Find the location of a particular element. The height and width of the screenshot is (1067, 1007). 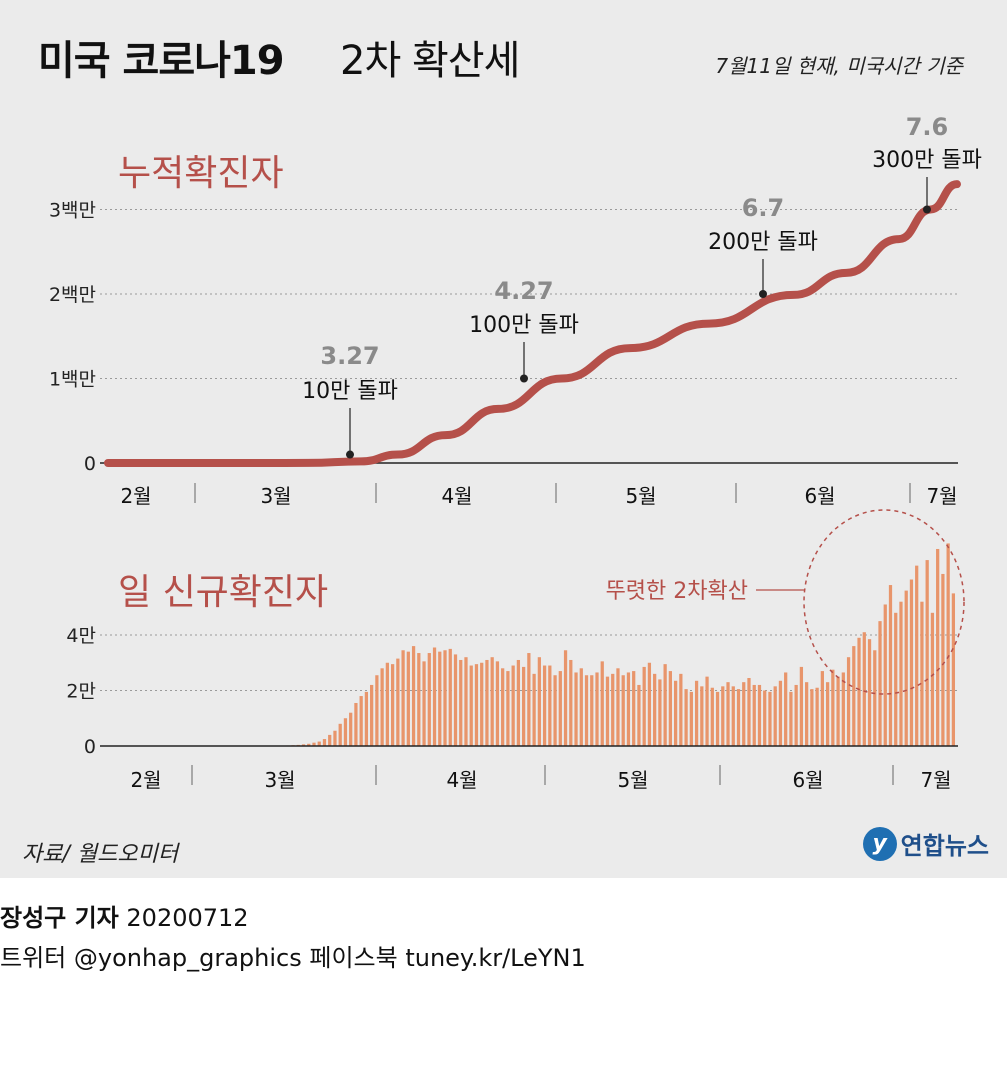

cumulative-x-tick-label: 3월 is located at coordinates (275, 496).